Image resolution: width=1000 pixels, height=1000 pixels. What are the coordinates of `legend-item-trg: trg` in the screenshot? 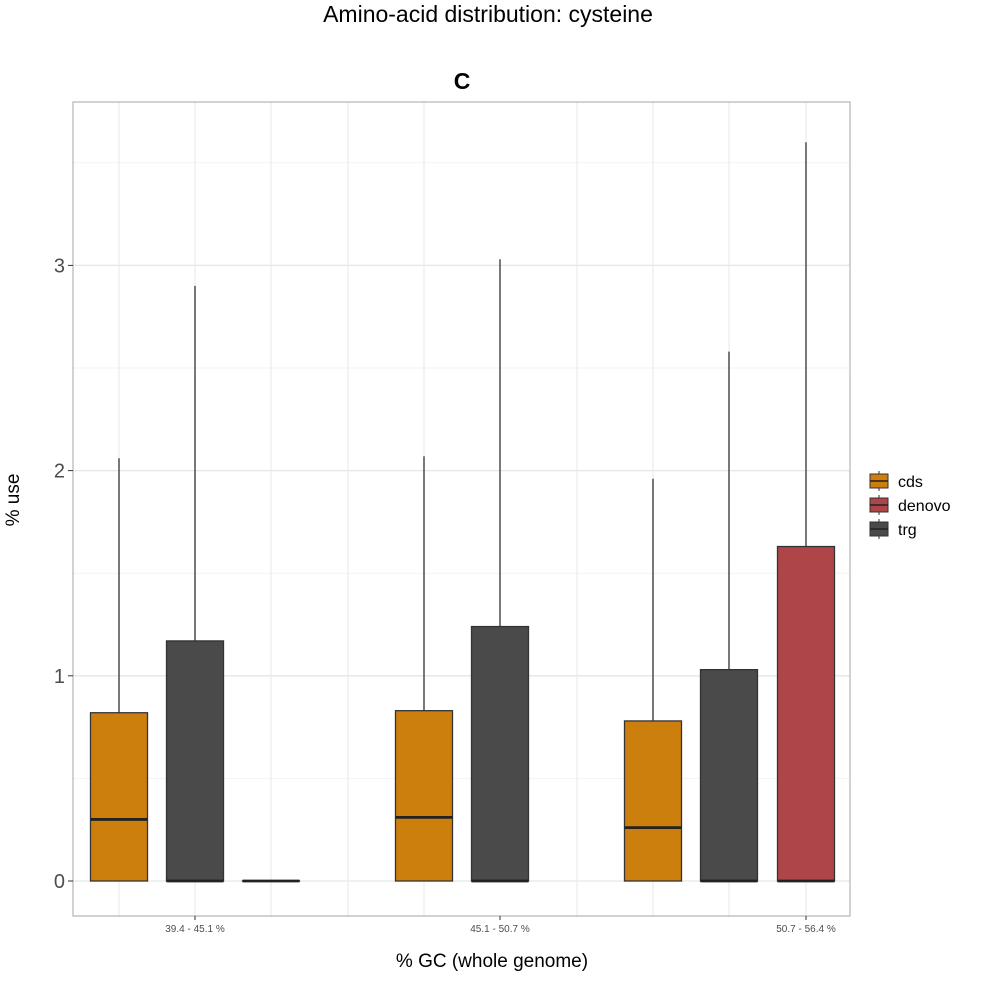 It's located at (893, 529).